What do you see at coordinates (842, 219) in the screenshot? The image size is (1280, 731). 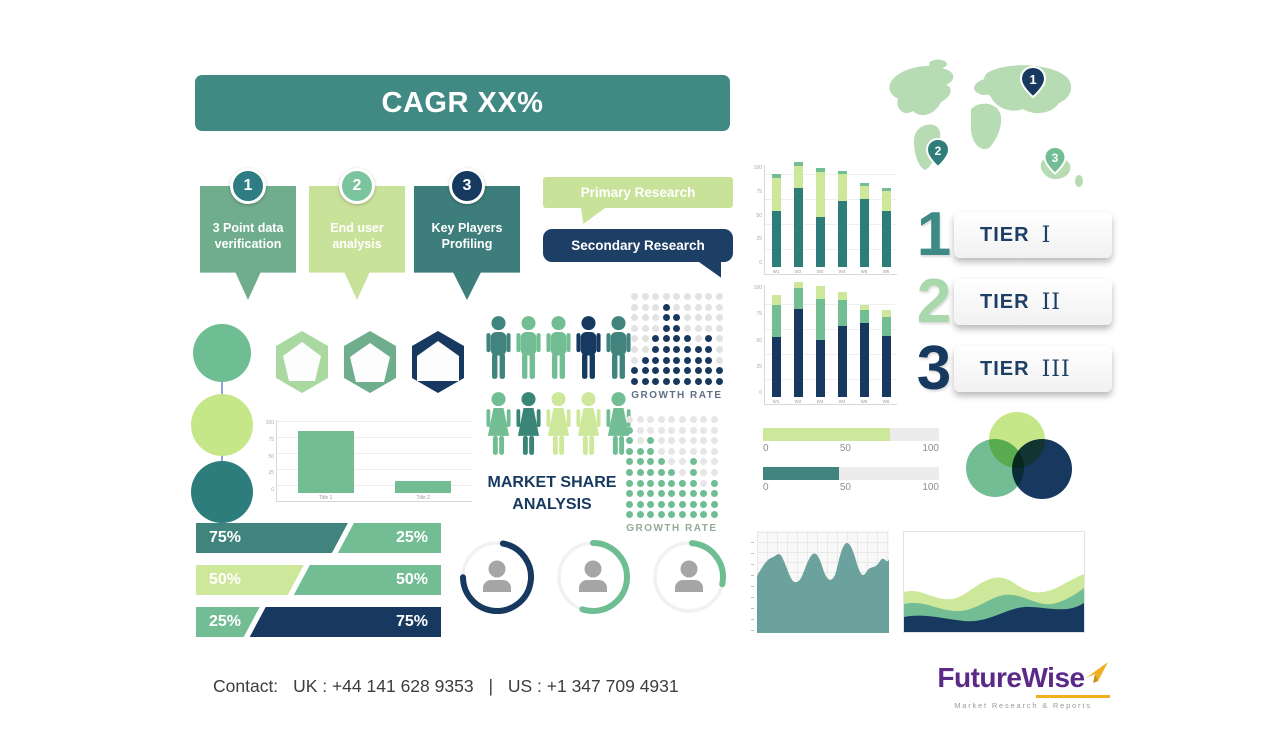 I see `bar-W4: W4` at bounding box center [842, 219].